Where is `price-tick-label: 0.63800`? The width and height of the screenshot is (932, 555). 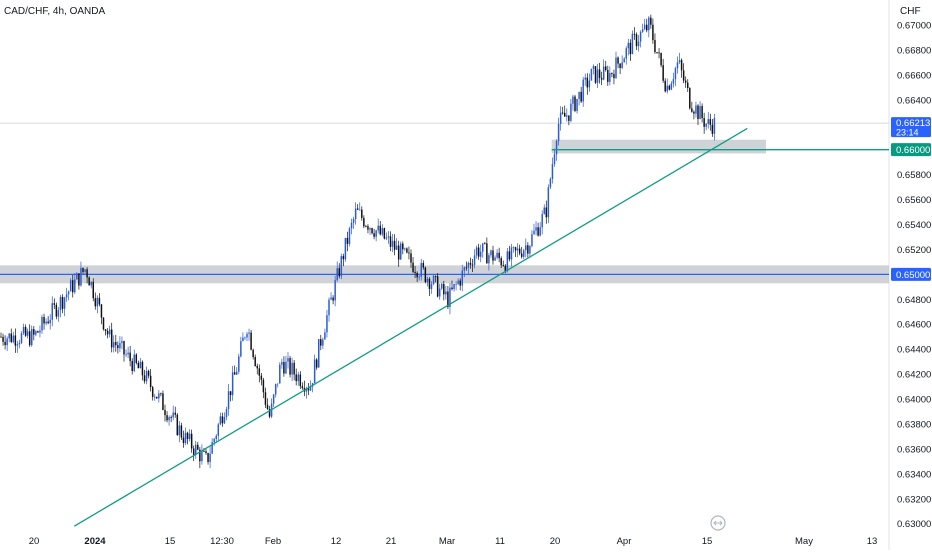
price-tick-label: 0.63800 is located at coordinates (914, 424).